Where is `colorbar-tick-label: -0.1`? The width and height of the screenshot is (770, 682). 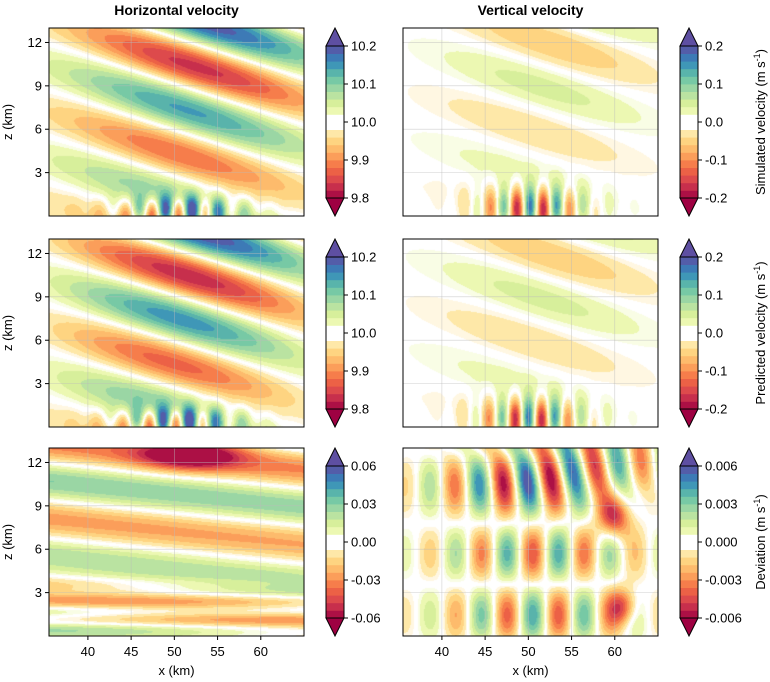
colorbar-tick-label: -0.1 is located at coordinates (716, 371).